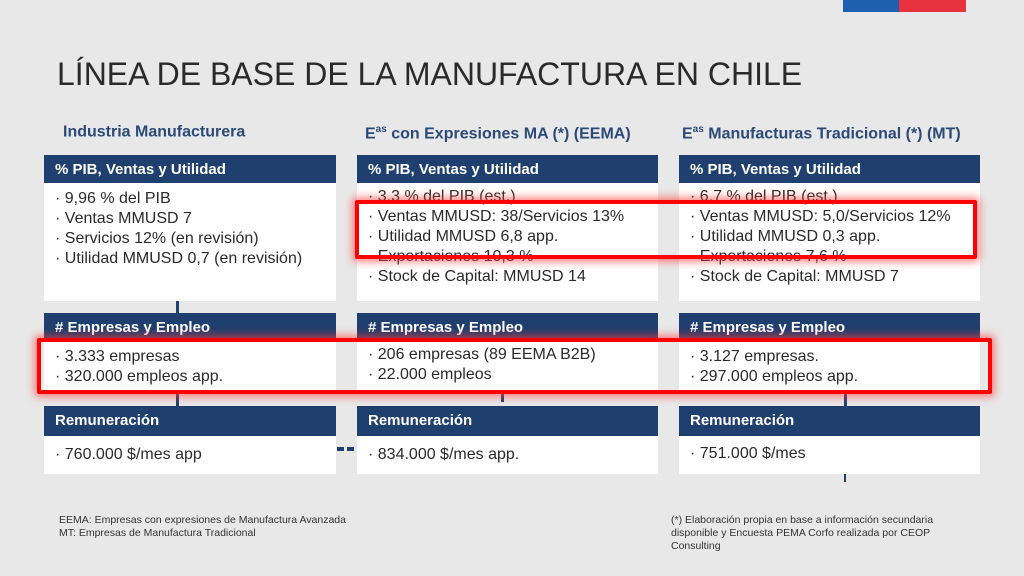 The image size is (1024, 576). Describe the element at coordinates (829, 366) in the screenshot. I see `section-box: · 3.127 empresas. · 297.000 empleos app.` at that location.